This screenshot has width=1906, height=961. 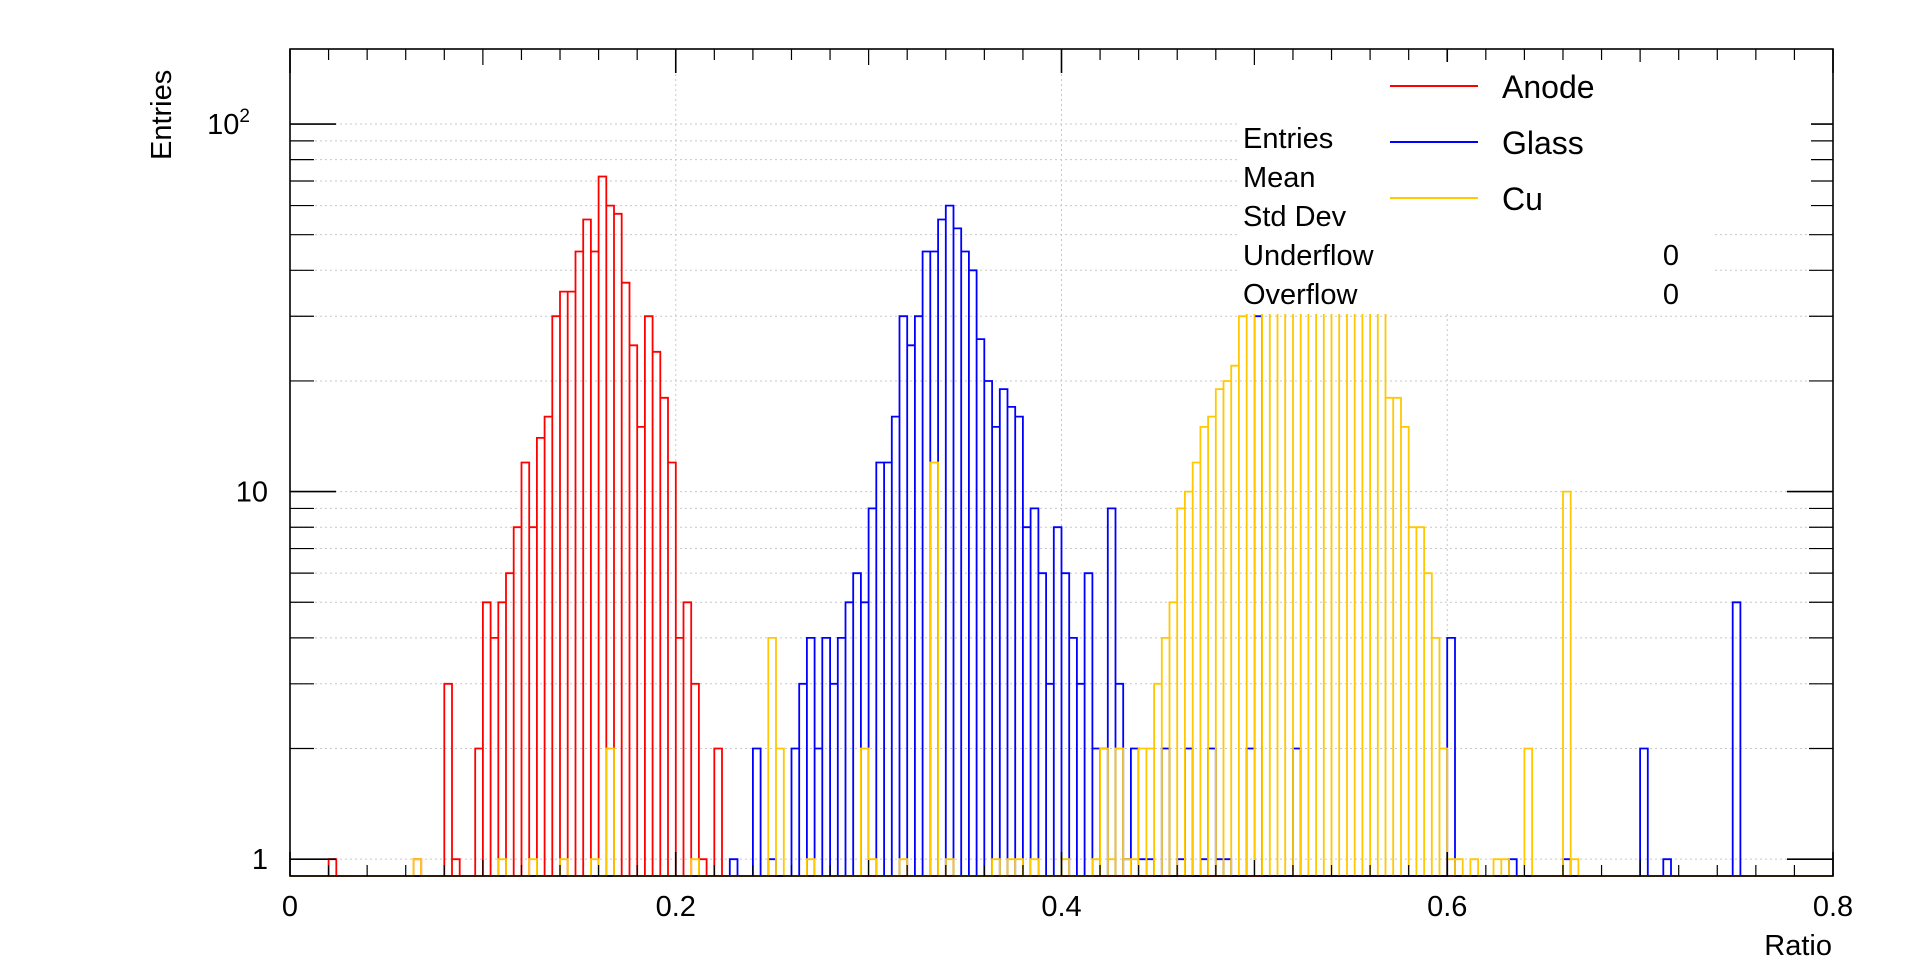 I want to click on legend-label-glass: Glass, so click(x=1543, y=143).